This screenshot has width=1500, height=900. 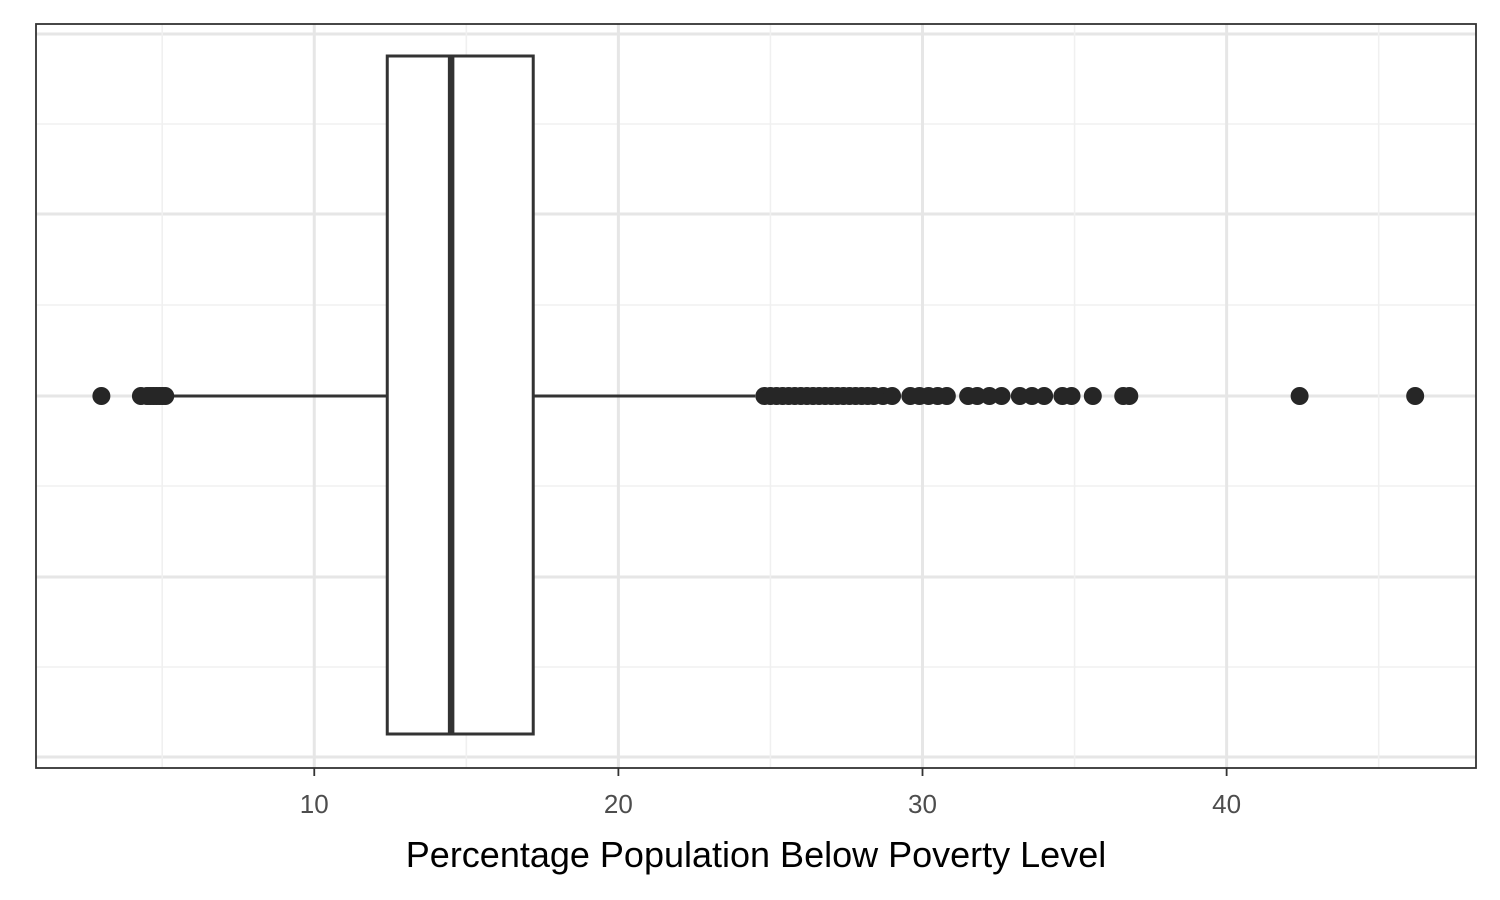 I want to click on box-iqr, so click(x=460, y=395).